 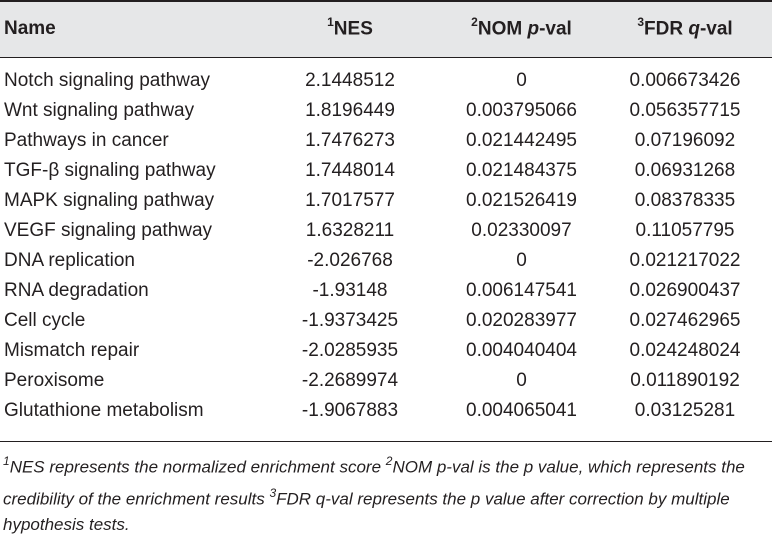 I want to click on header-nom-sup: 2, so click(x=474, y=22).